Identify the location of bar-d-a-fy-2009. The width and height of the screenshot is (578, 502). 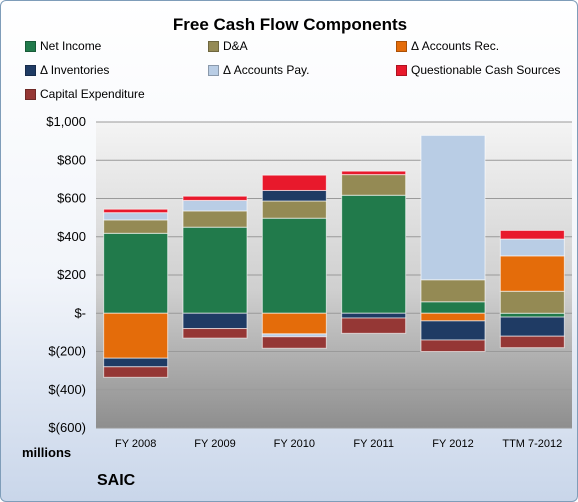
(215, 219).